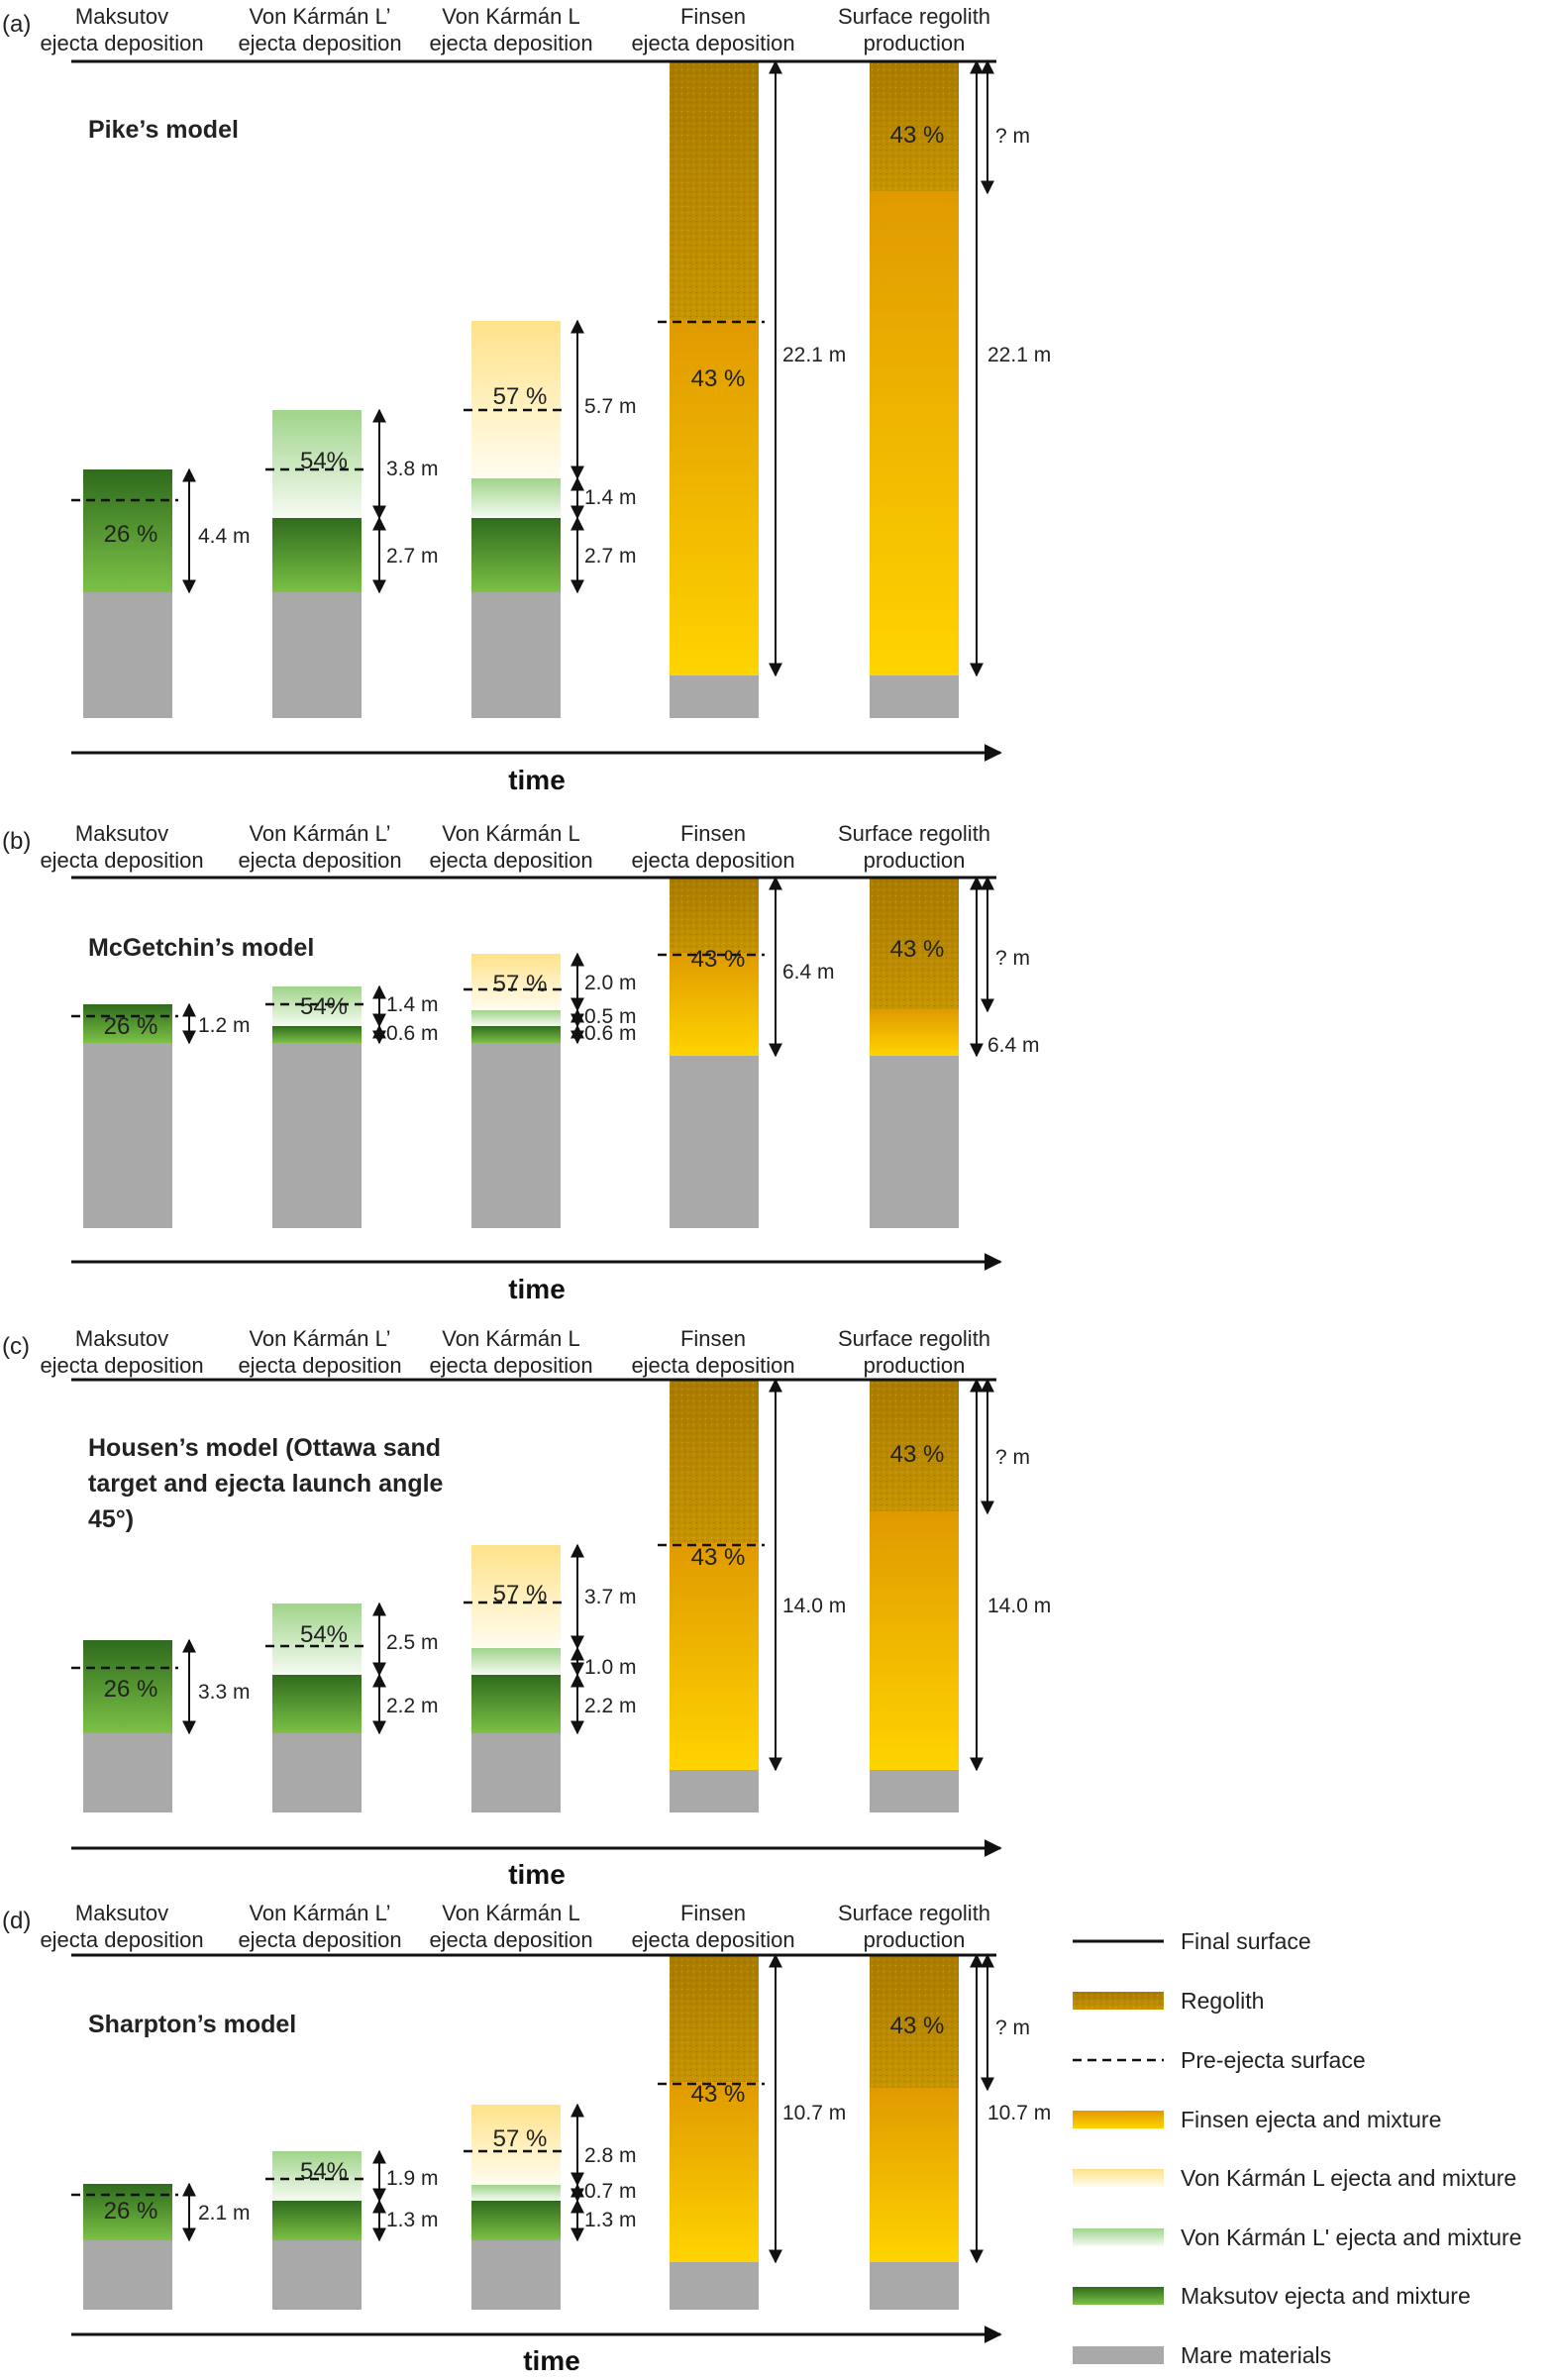 The image size is (1555, 2380). I want to click on panel-b-vkl-prime-percent: 54%, so click(324, 1006).